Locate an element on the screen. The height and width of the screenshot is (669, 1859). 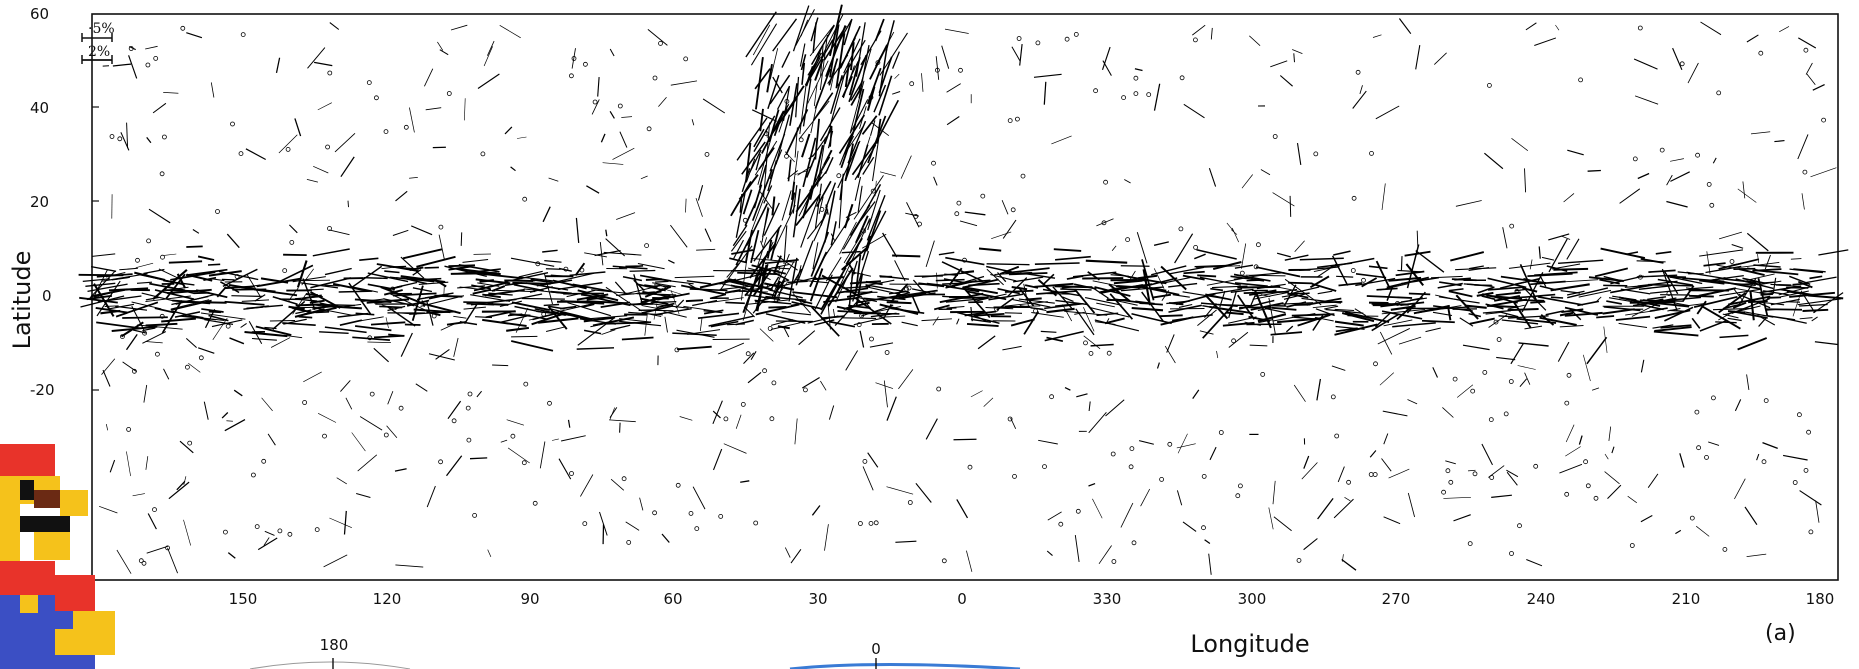
x-tick-label: 210 is located at coordinates (1686, 599).